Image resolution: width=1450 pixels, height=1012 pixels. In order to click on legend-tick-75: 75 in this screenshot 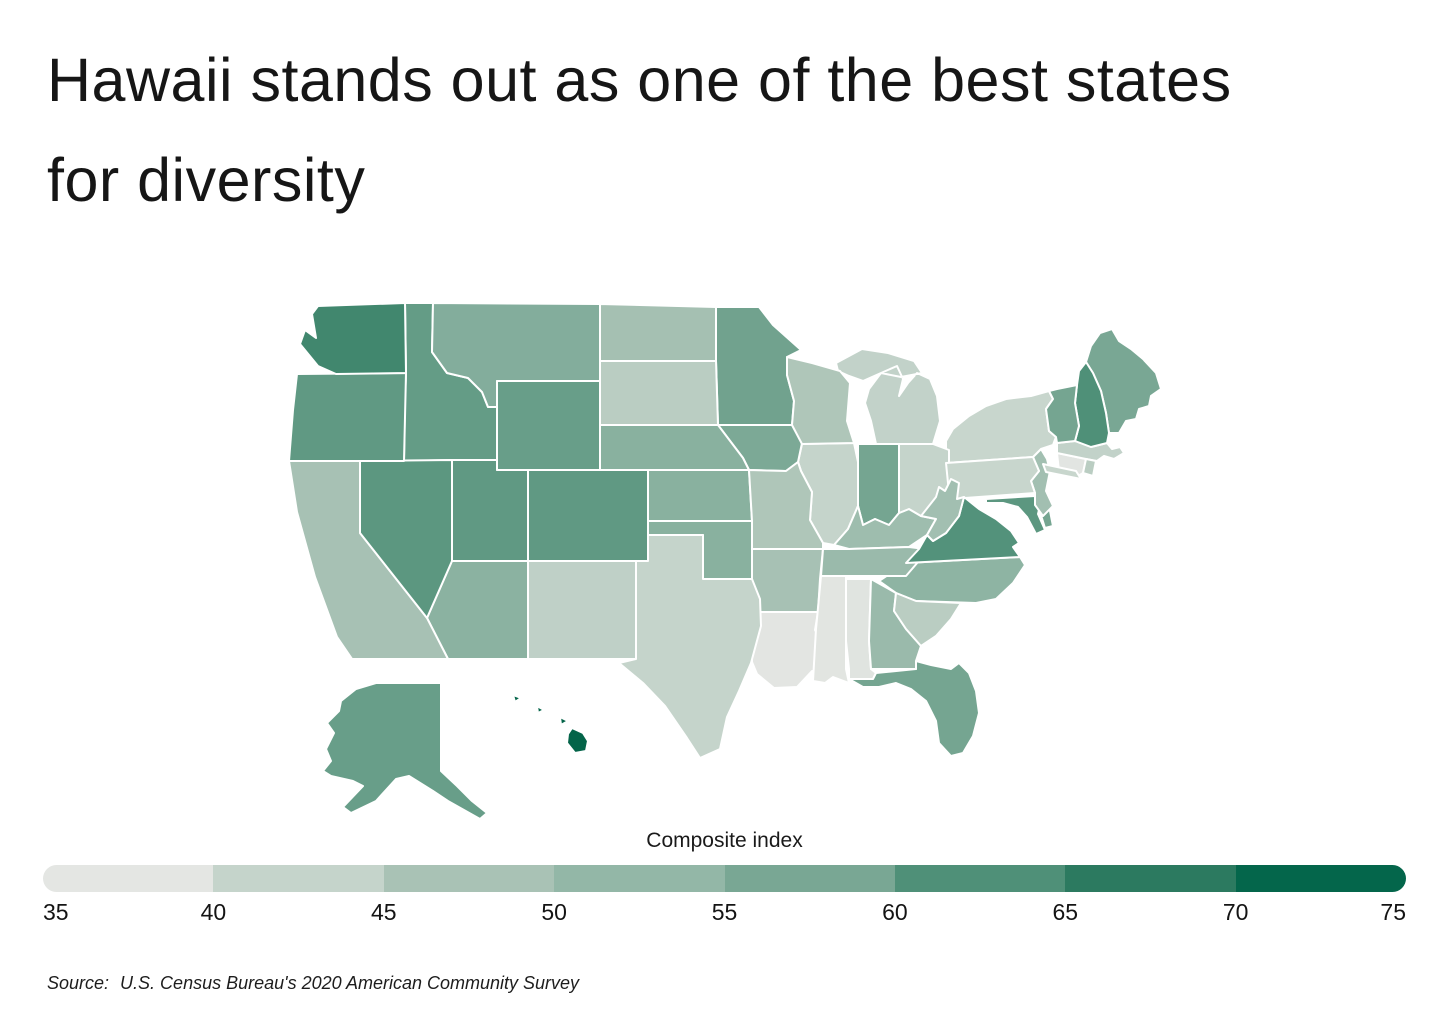, I will do `click(1393, 912)`.